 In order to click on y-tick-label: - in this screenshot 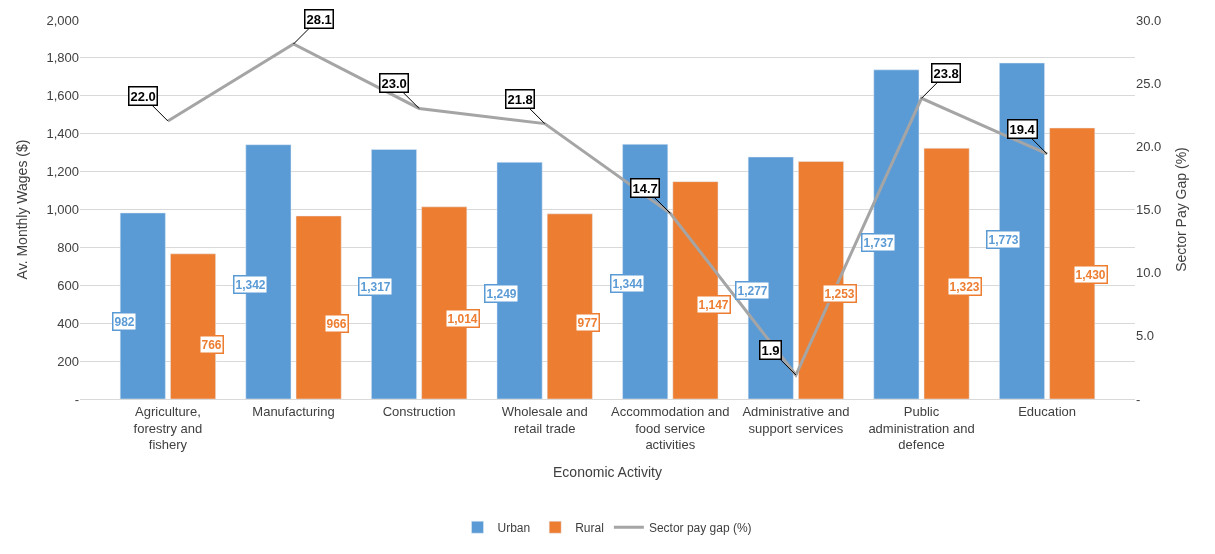, I will do `click(76, 399)`.